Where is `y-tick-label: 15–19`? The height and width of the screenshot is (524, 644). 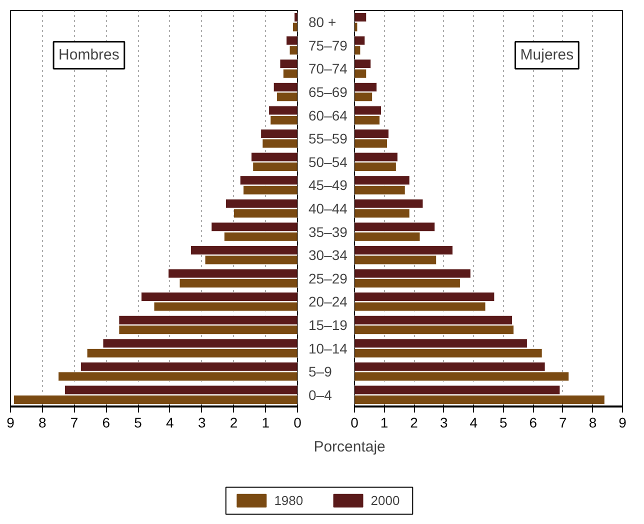
y-tick-label: 15–19 is located at coordinates (328, 324).